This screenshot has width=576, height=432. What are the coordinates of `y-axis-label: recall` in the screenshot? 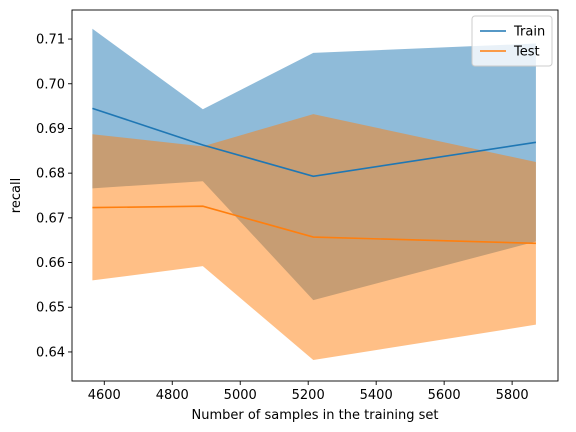 It's located at (16, 195).